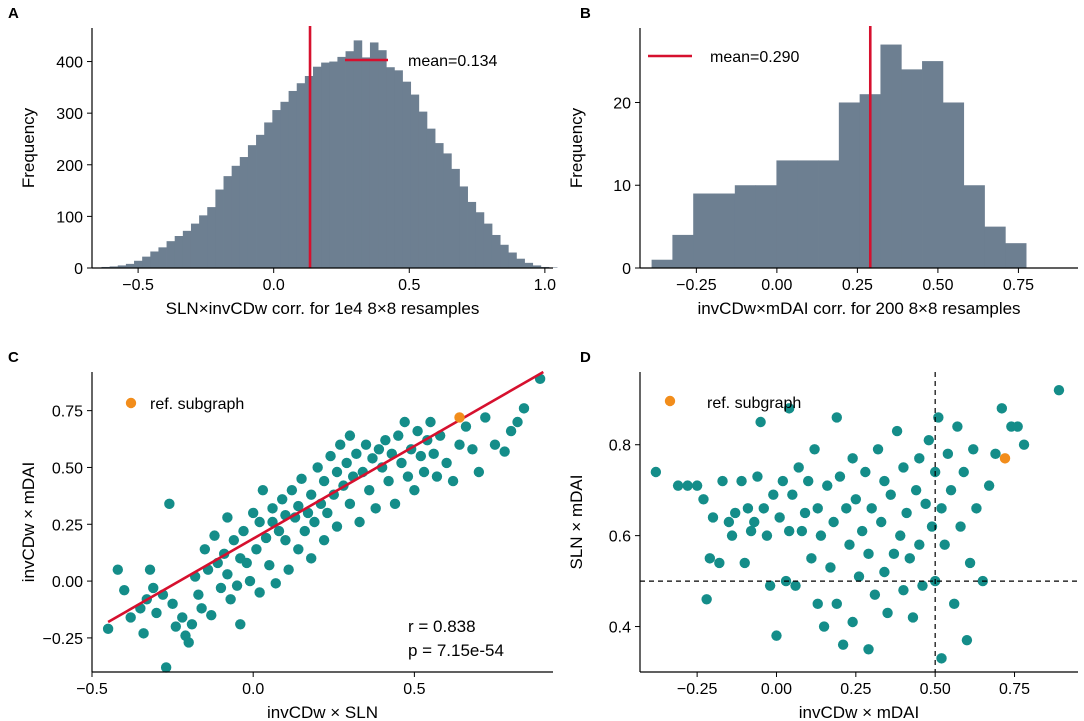 This screenshot has width=1084, height=721. I want to click on y-tick-label: 400, so click(69, 63).